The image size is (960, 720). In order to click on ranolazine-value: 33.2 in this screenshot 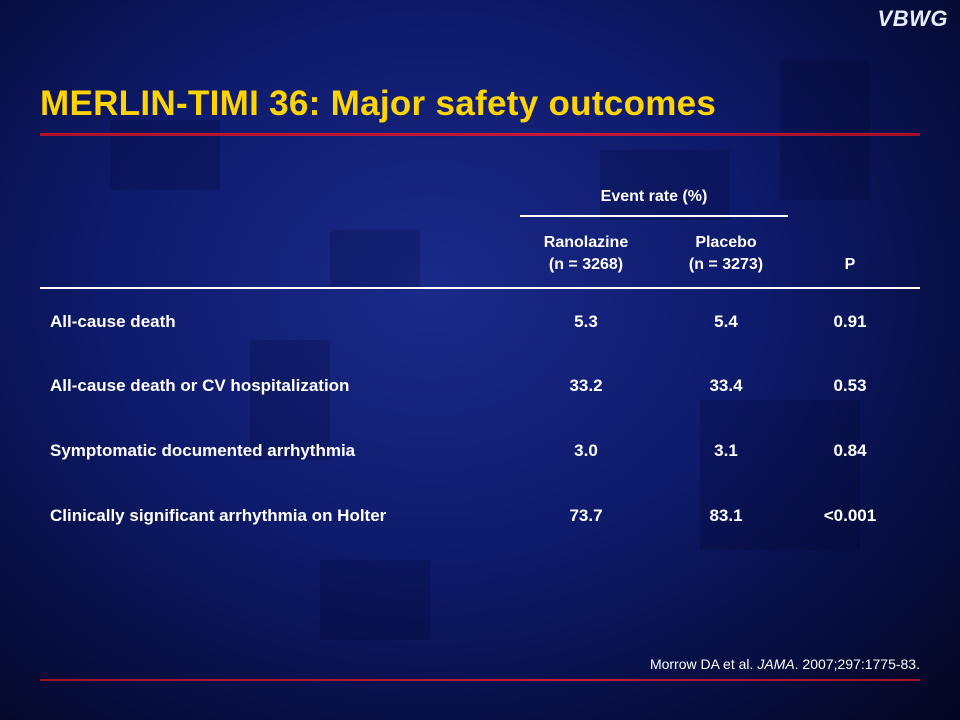, I will do `click(586, 385)`.